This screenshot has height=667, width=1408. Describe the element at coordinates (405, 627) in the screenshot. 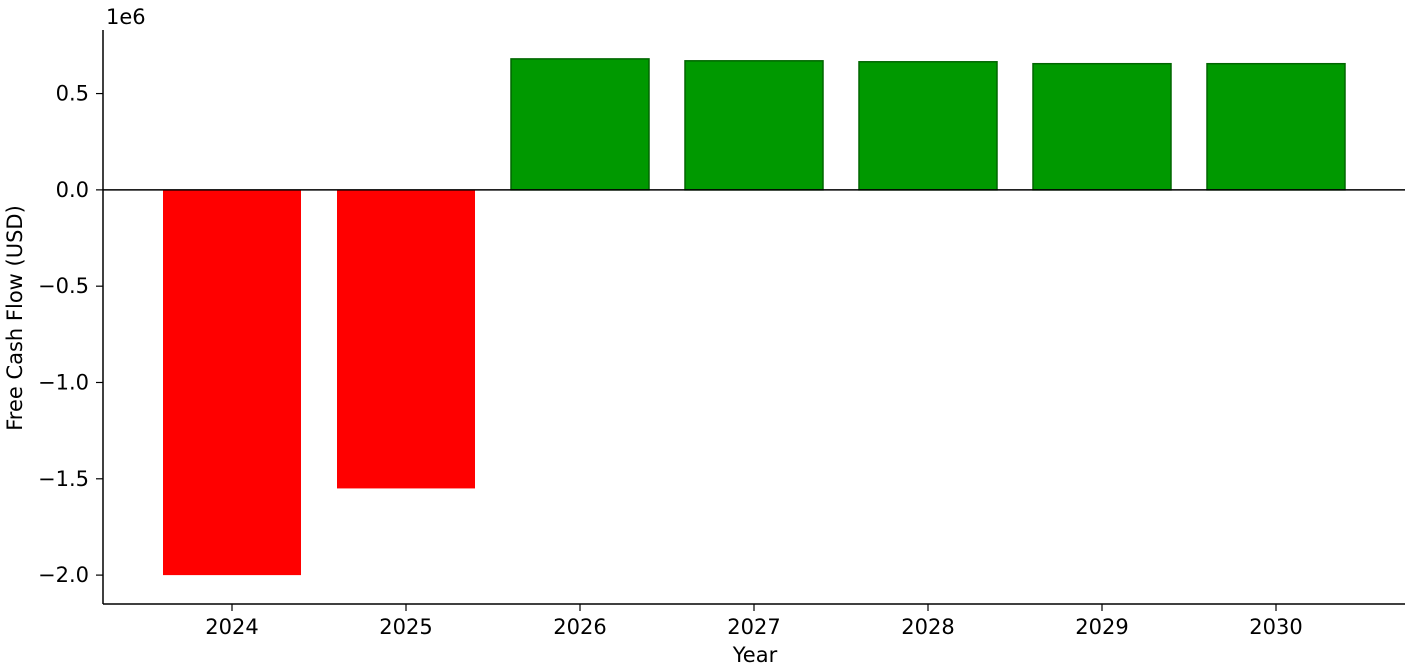

I see `x-tick-label: 2025` at that location.